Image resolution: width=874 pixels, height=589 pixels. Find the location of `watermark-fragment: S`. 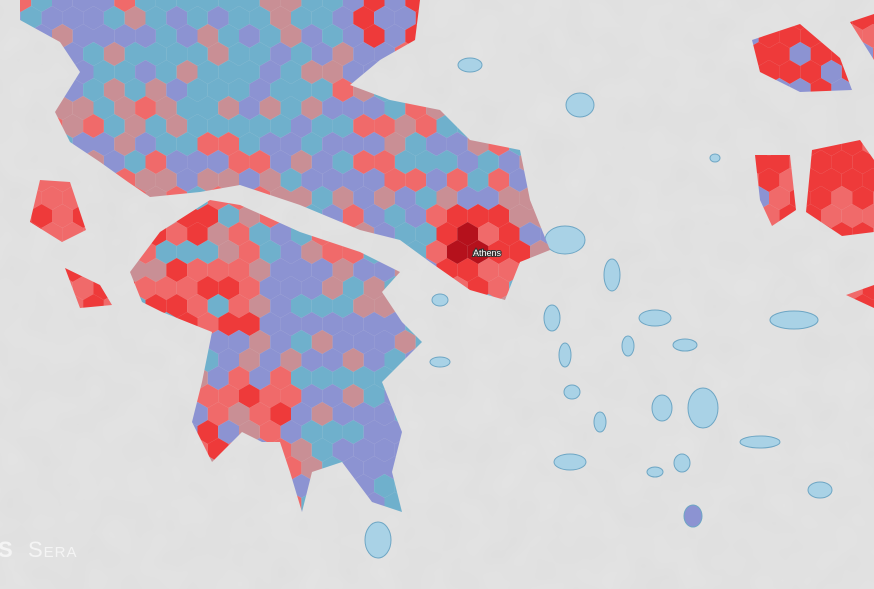

watermark-fragment: S is located at coordinates (7, 549).